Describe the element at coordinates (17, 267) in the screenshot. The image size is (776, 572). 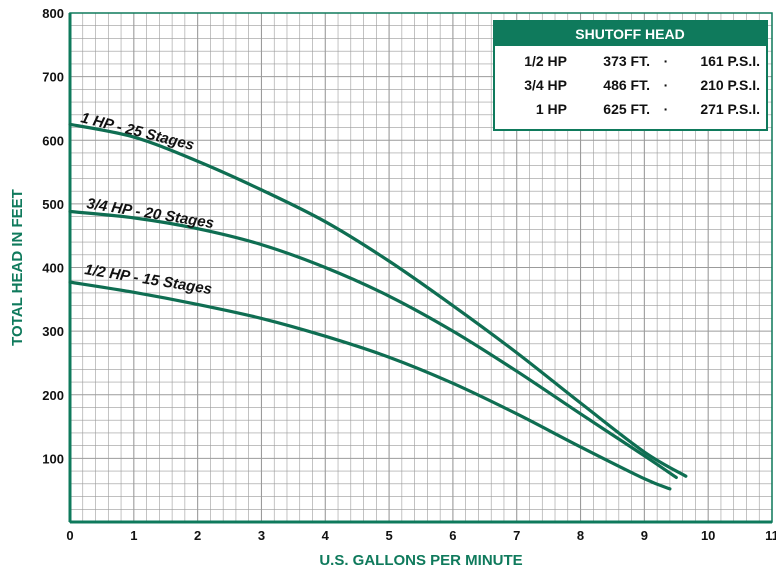
I see `y-axis-title: TOTAL HEAD IN FEET` at that location.